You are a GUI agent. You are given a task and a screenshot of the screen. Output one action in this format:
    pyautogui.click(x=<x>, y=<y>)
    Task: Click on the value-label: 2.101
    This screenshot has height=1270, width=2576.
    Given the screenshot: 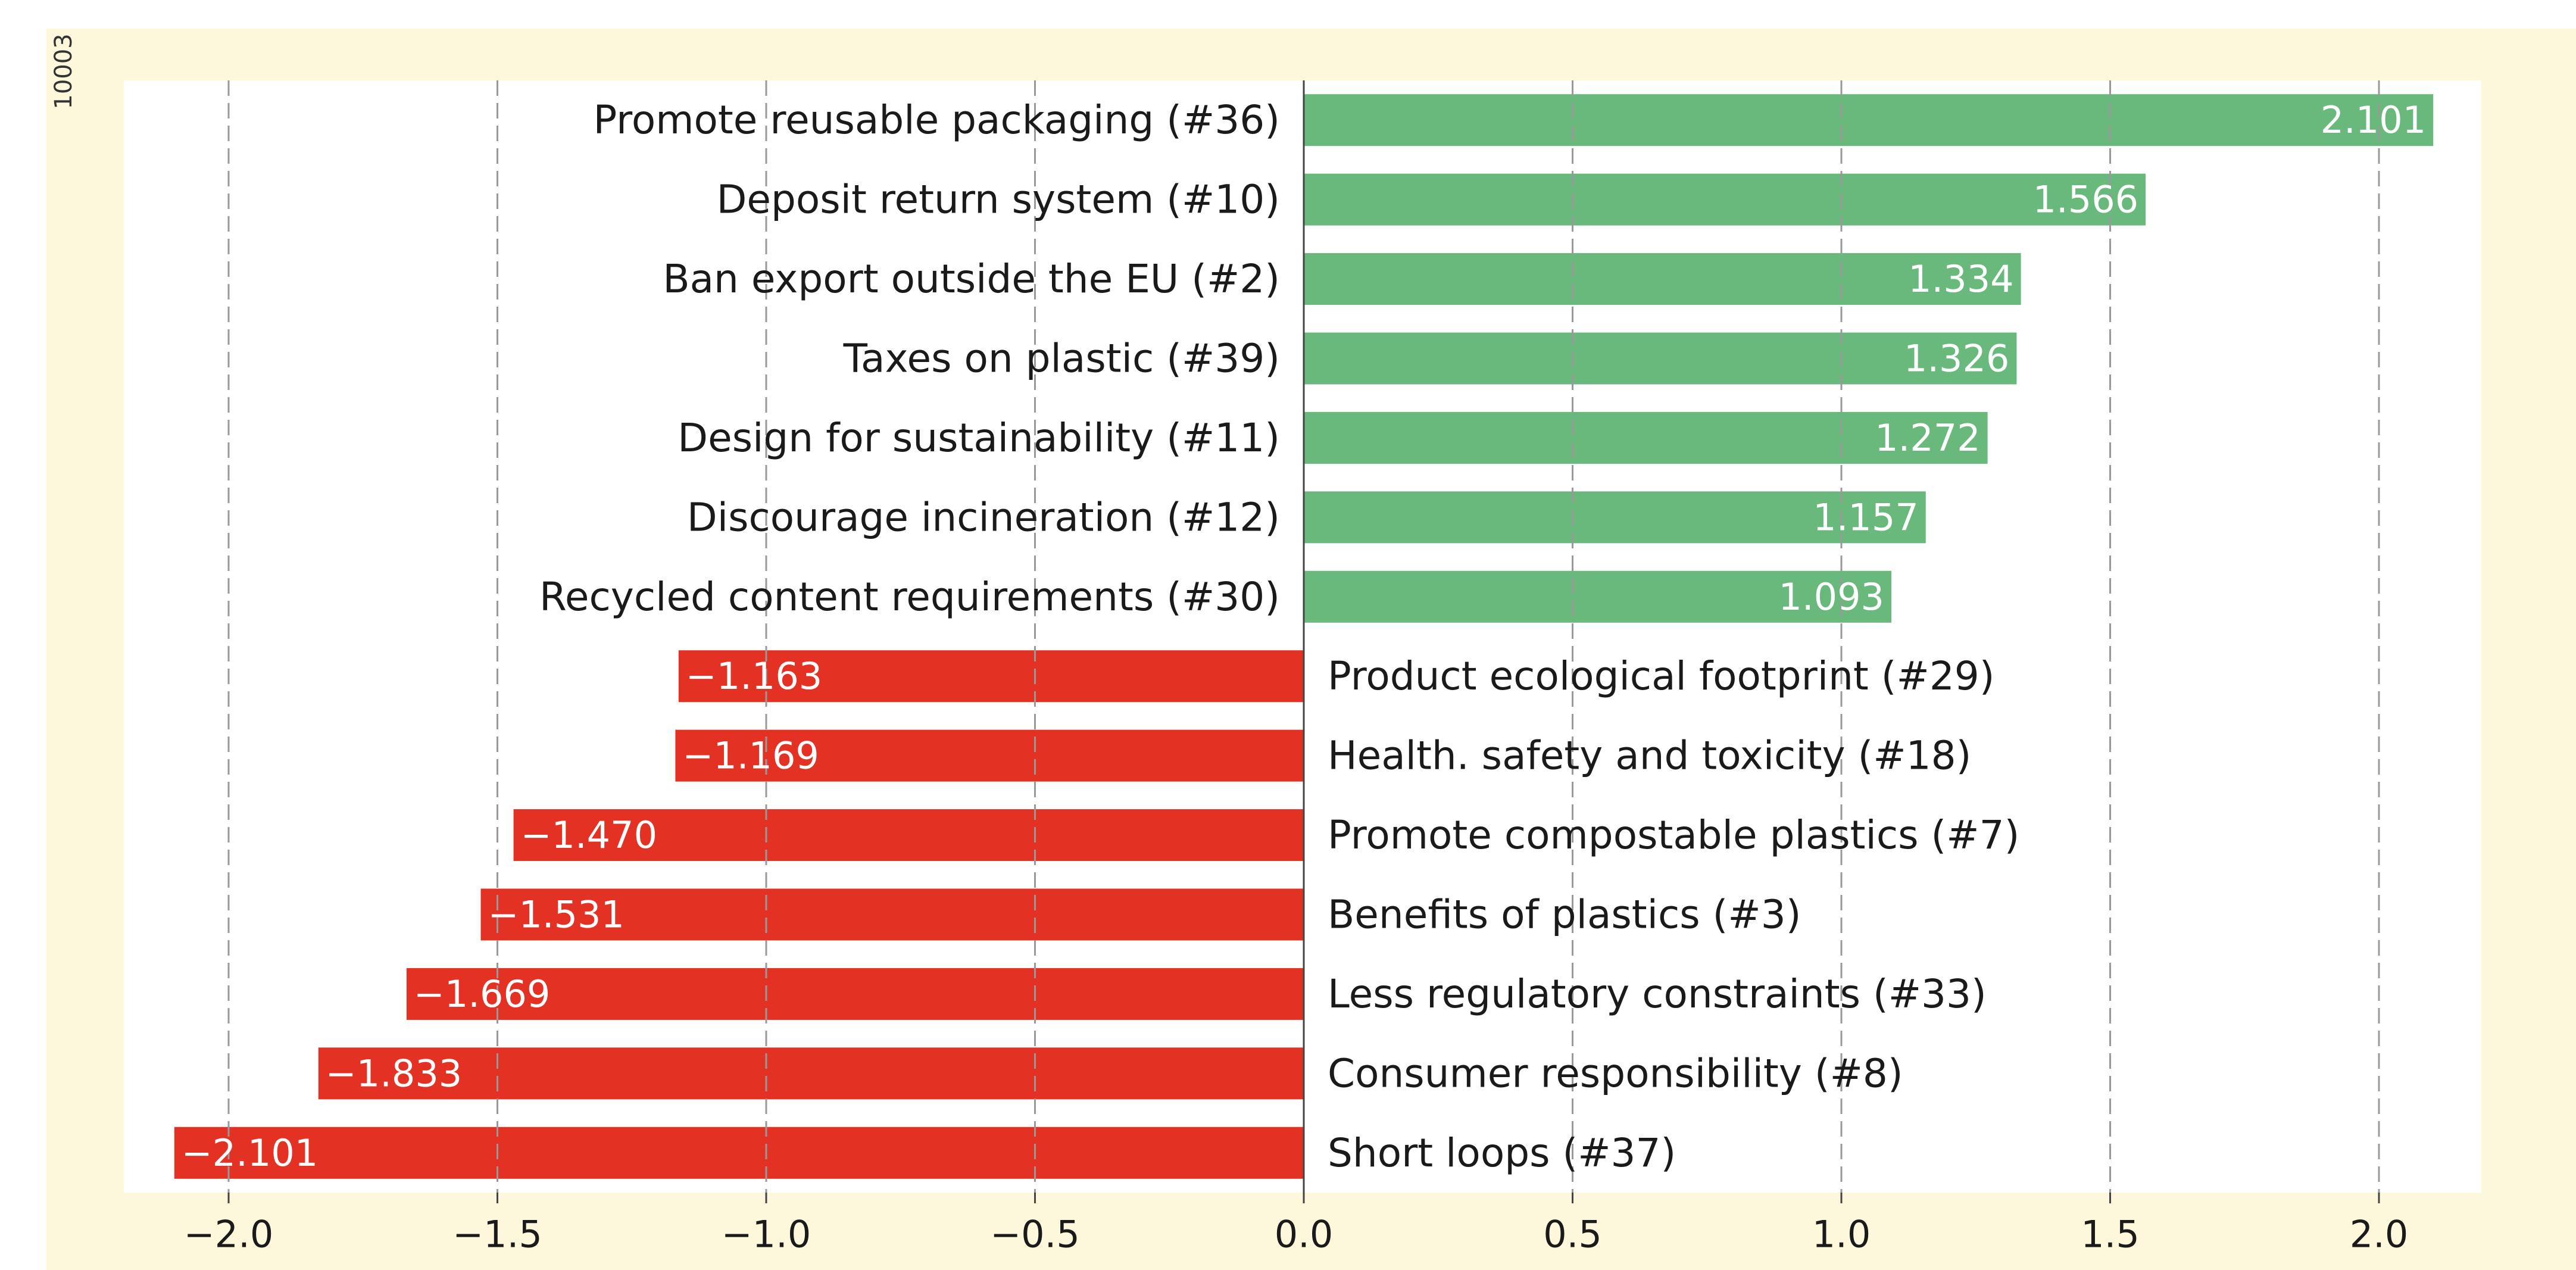 What is the action you would take?
    pyautogui.click(x=2374, y=120)
    